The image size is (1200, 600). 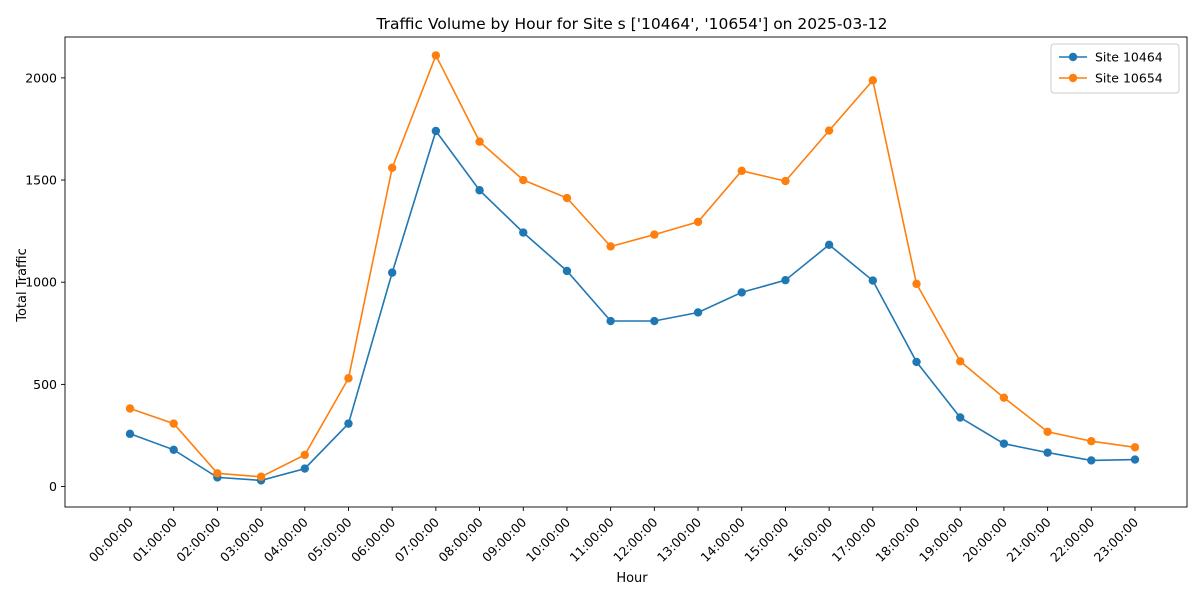 I want to click on legend-label-2: Site 10654, so click(x=1129, y=78).